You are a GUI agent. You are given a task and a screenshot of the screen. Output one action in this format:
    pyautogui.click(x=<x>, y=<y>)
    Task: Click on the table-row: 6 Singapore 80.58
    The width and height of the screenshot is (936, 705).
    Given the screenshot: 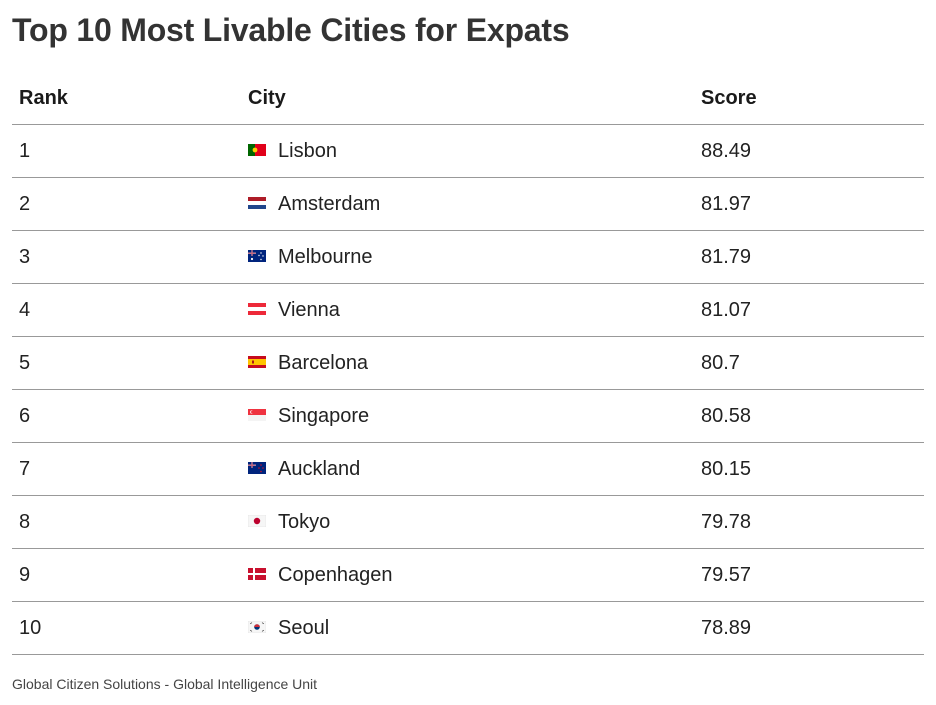 What is the action you would take?
    pyautogui.click(x=468, y=416)
    